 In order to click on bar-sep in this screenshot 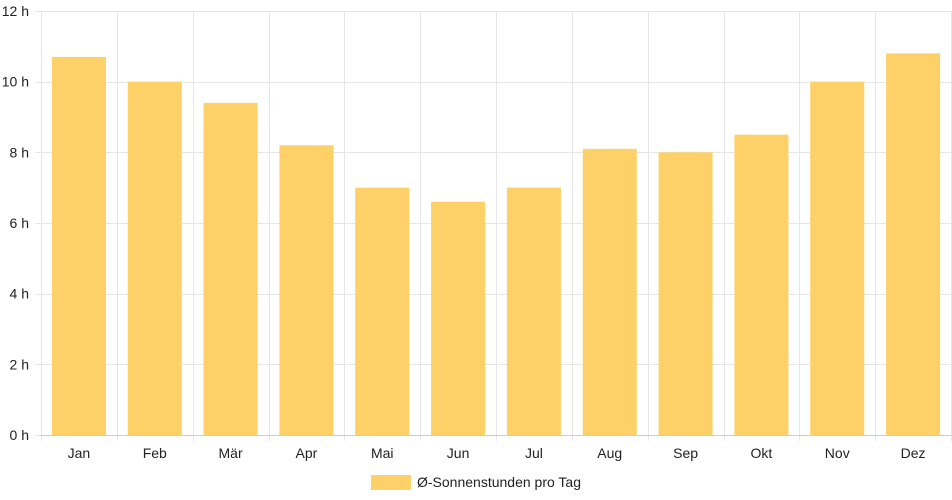, I will do `click(685, 294)`.